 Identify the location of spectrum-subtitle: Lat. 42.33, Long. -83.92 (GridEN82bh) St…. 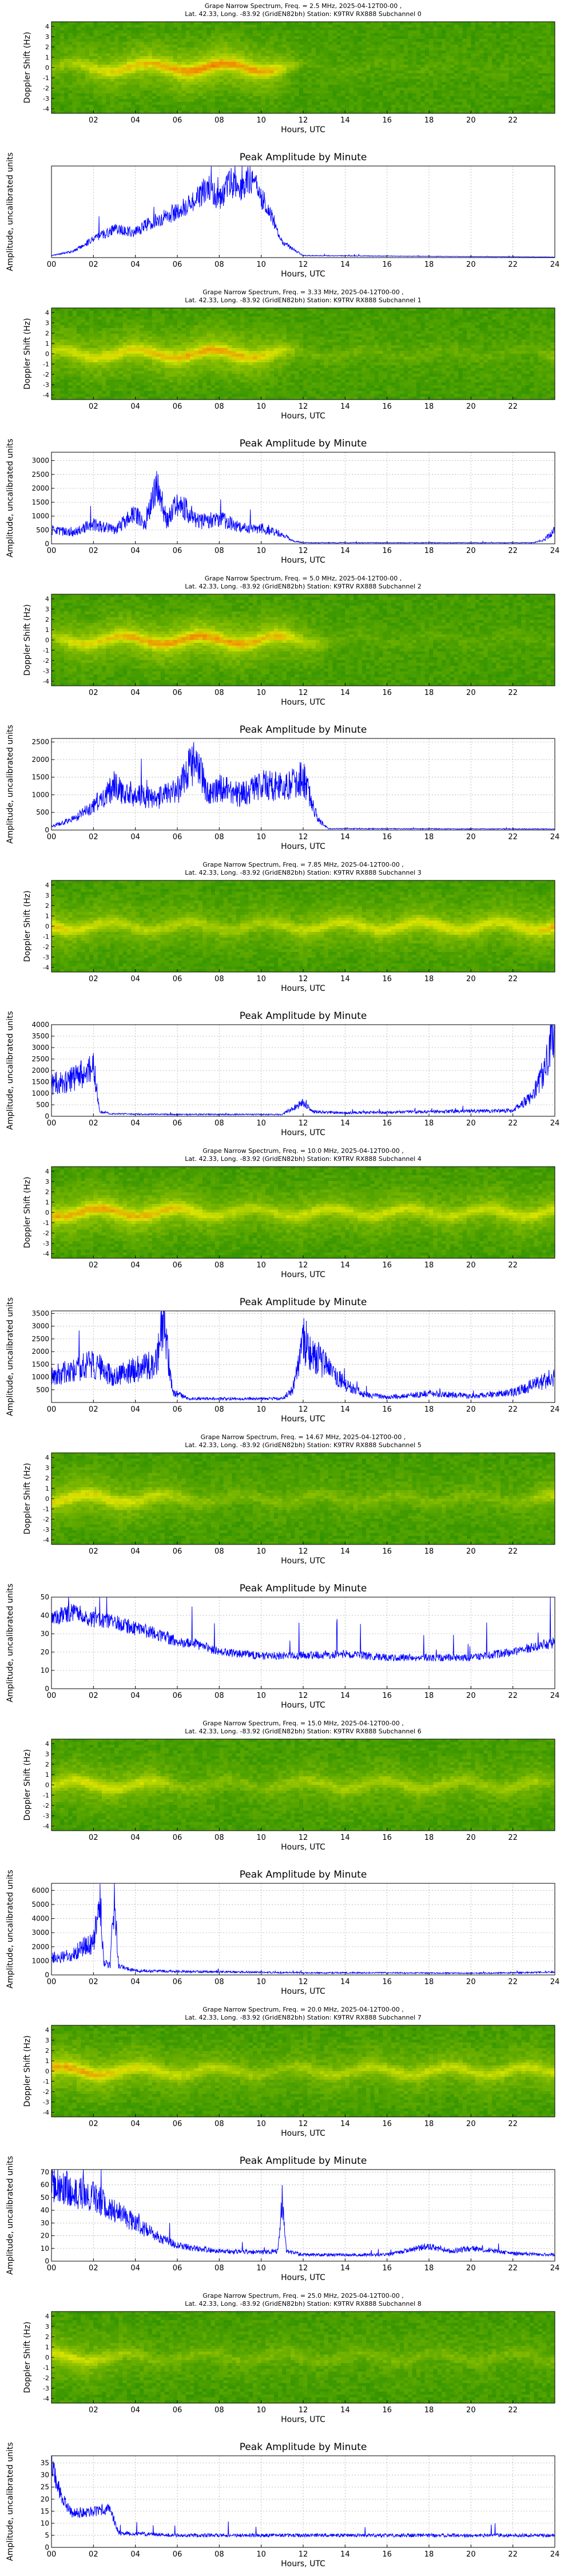
(303, 301).